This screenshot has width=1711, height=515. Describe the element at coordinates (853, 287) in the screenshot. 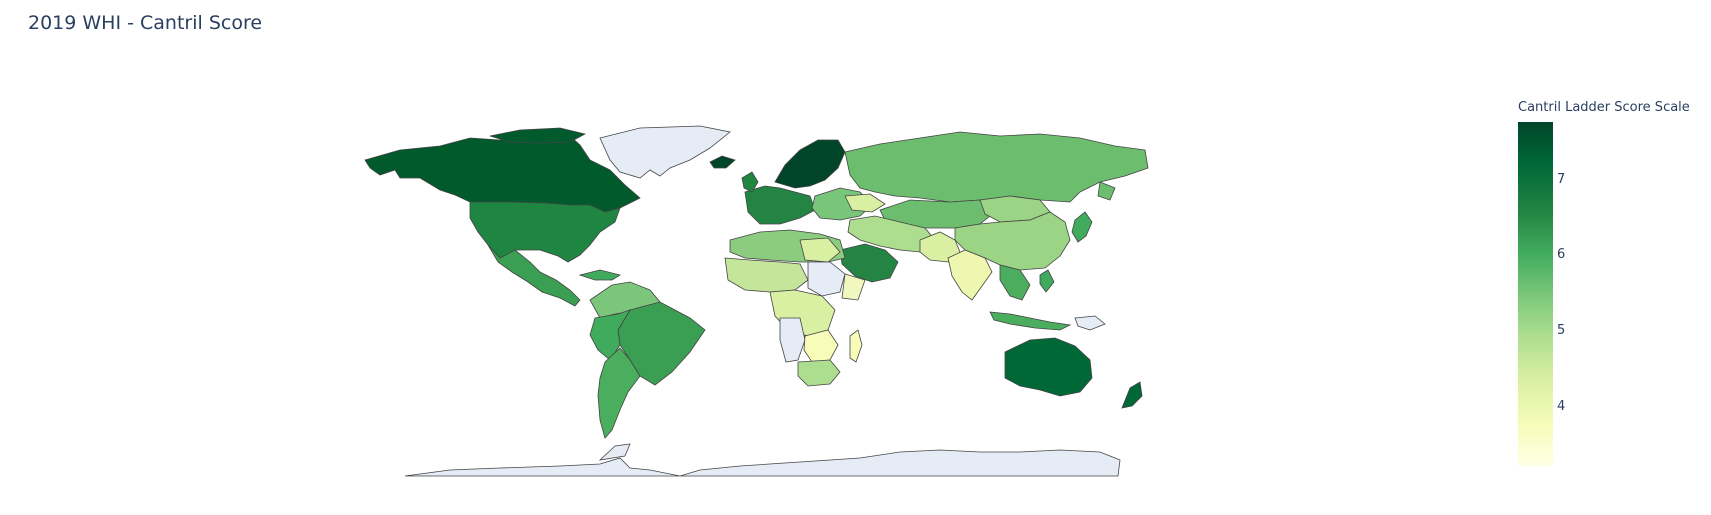

I see `region-horn-of-africa` at that location.